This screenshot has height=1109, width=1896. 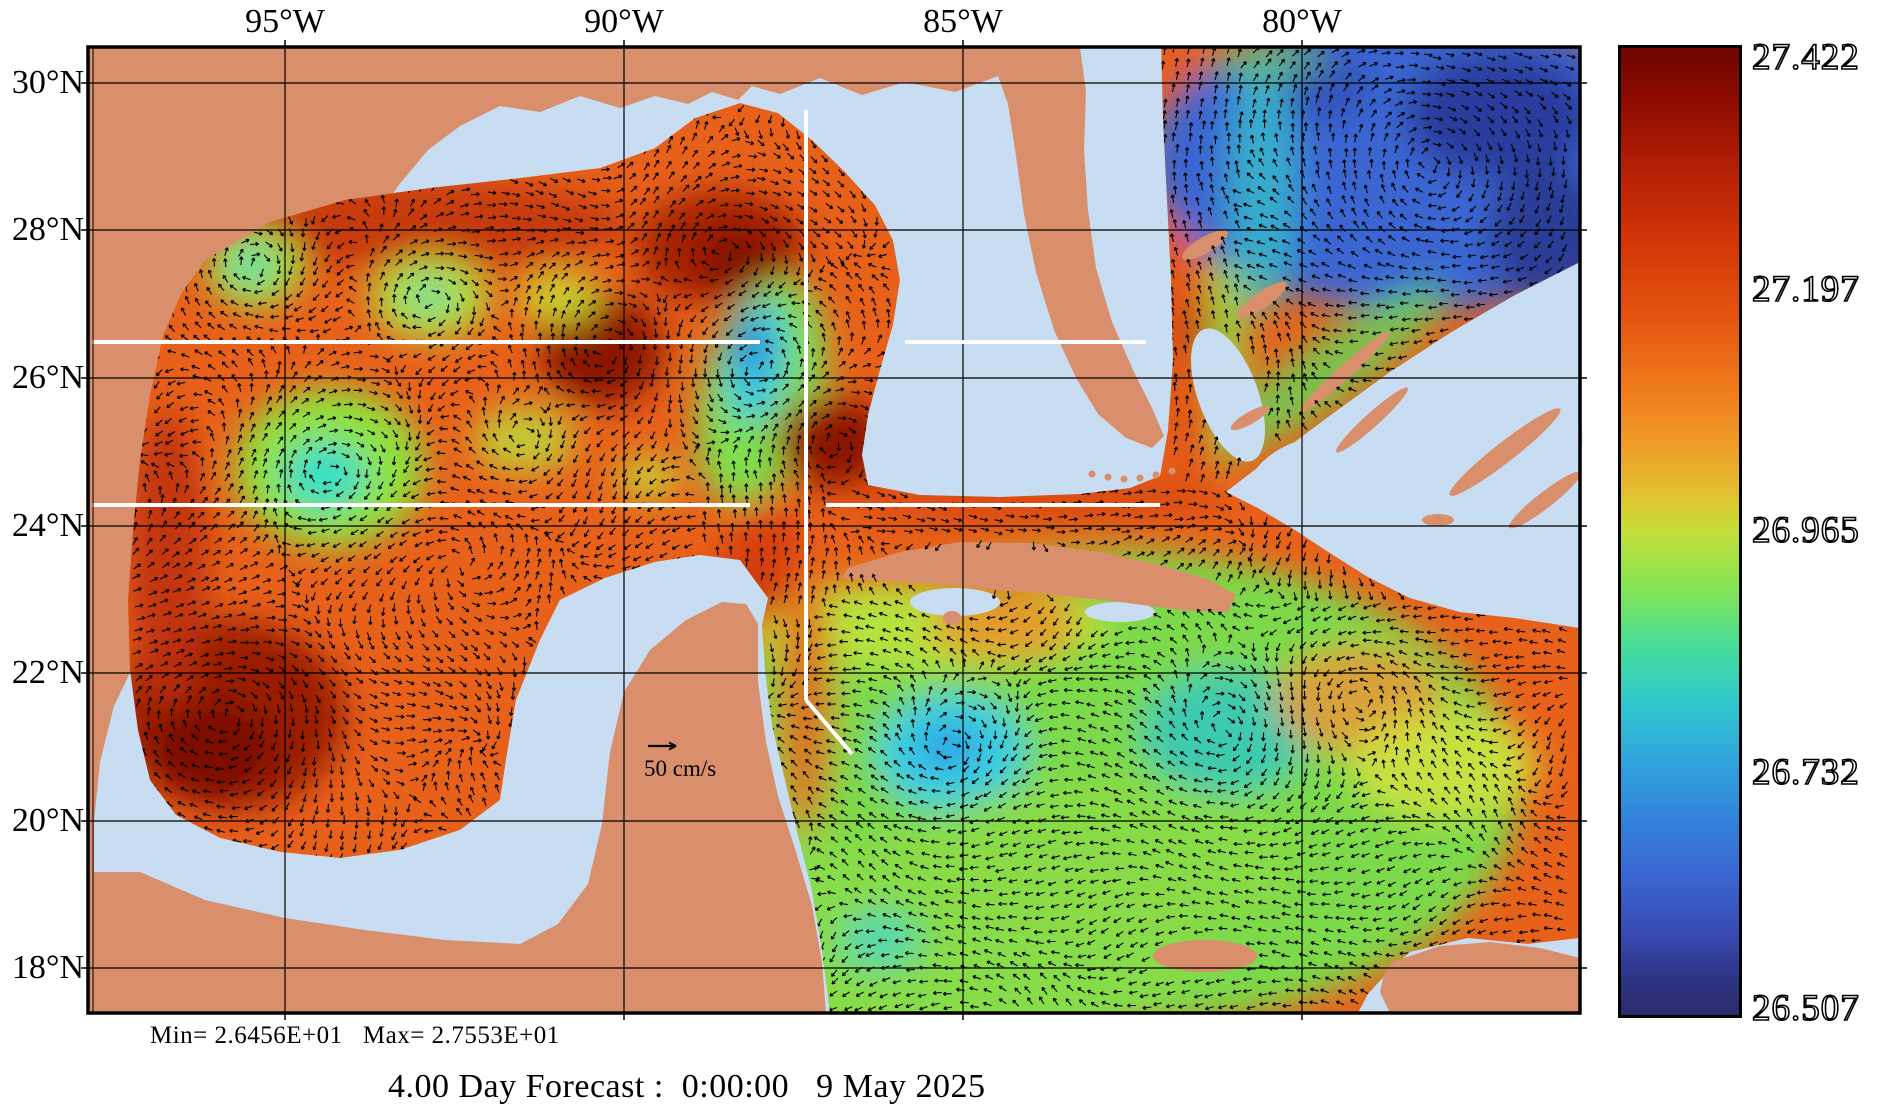 What do you see at coordinates (47, 525) in the screenshot?
I see `lat-tick-label: 24°N` at bounding box center [47, 525].